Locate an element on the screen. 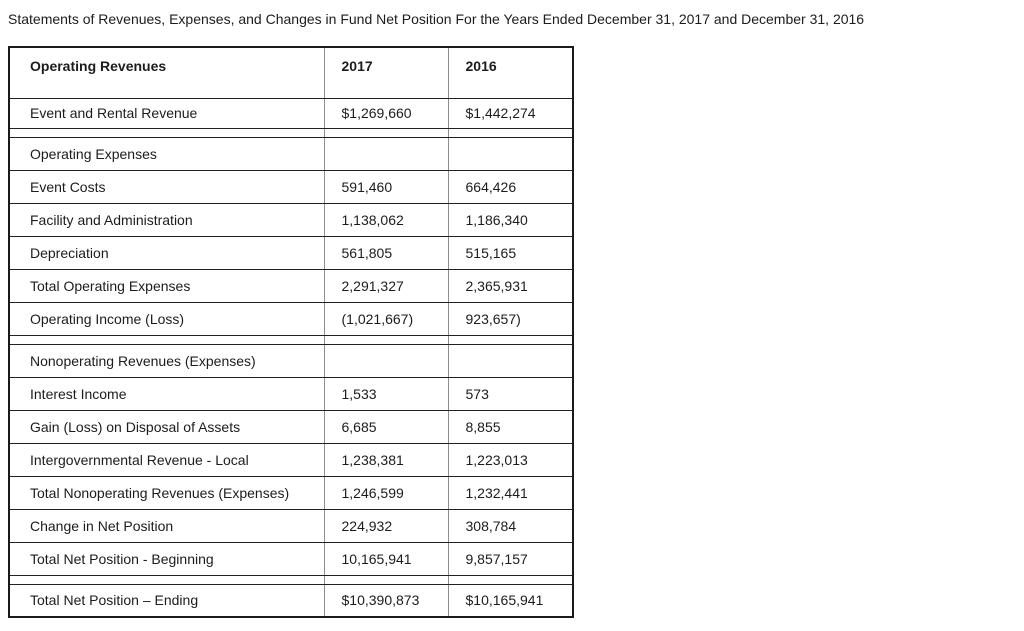 Image resolution: width=1024 pixels, height=631 pixels. row-label: Total Net Position – Ending is located at coordinates (167, 600).